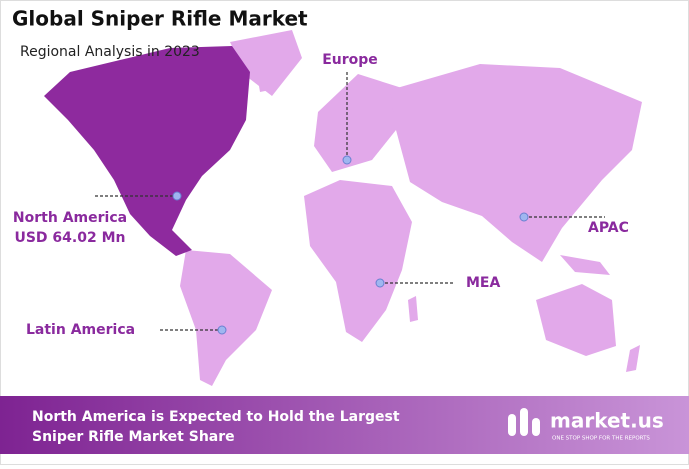  I want to click on region-label: North America, so click(70, 218).